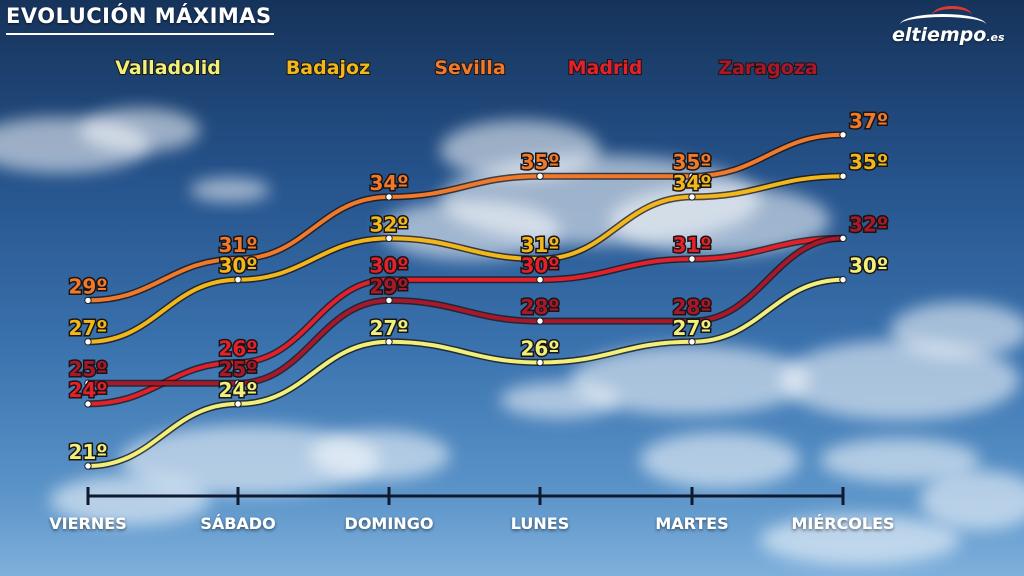 The height and width of the screenshot is (576, 1024). I want to click on data-label: 37º, so click(868, 121).